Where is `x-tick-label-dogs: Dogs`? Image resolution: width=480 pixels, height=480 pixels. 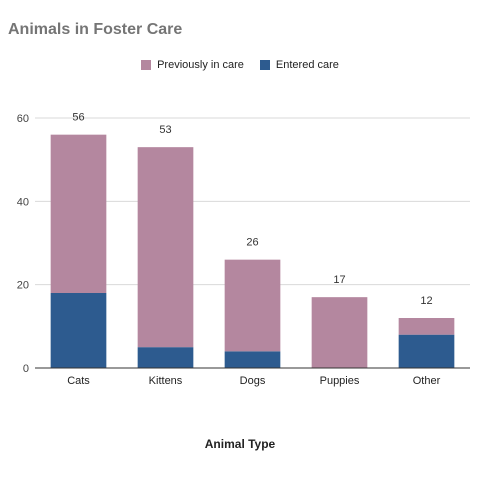
x-tick-label-dogs: Dogs is located at coordinates (253, 381).